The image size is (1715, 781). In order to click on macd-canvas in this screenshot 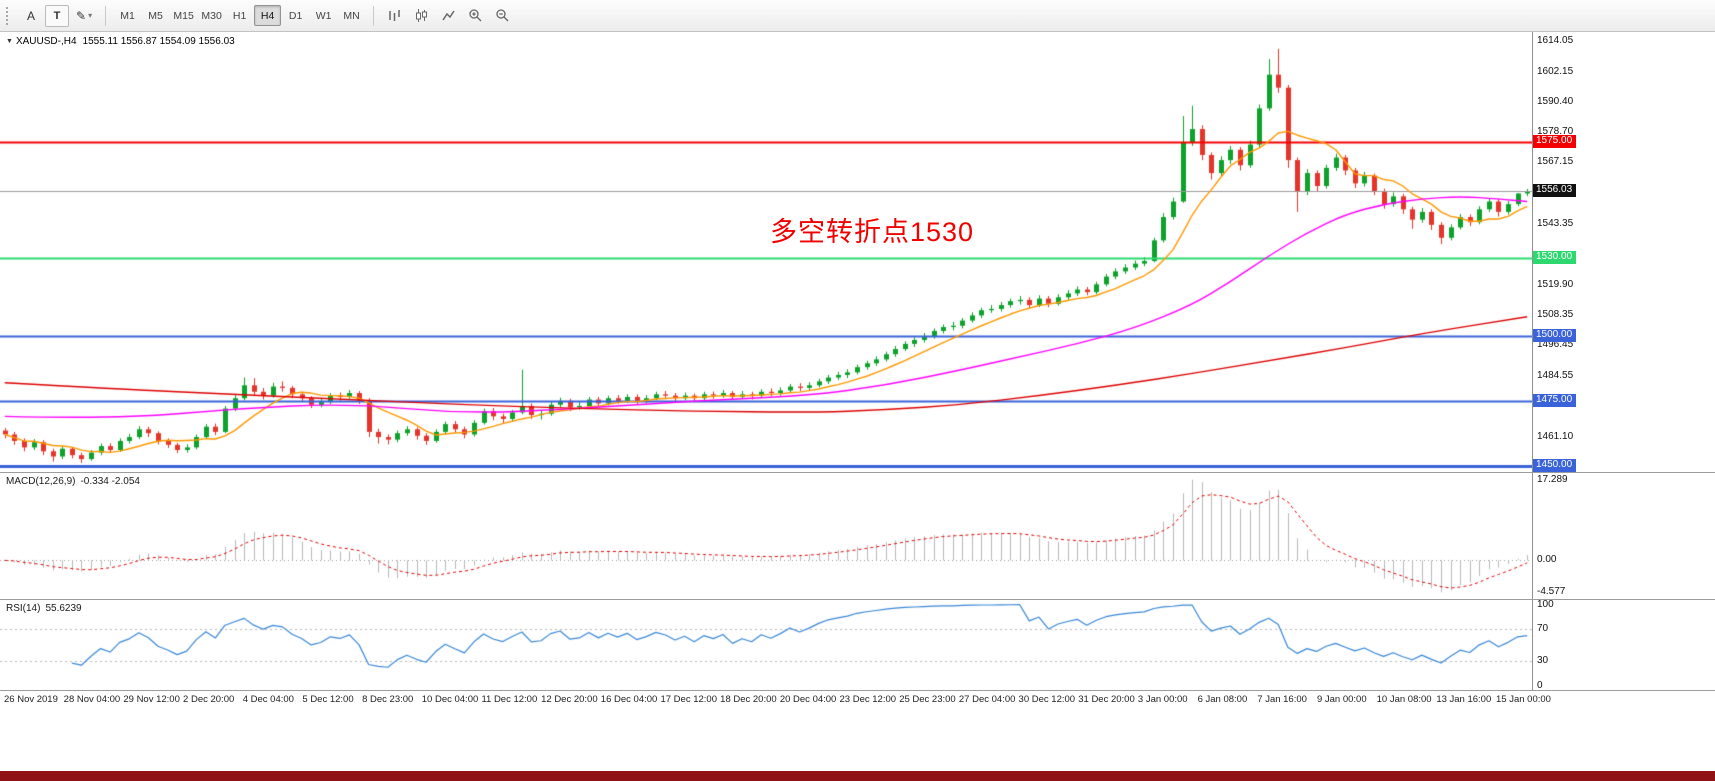, I will do `click(766, 536)`.